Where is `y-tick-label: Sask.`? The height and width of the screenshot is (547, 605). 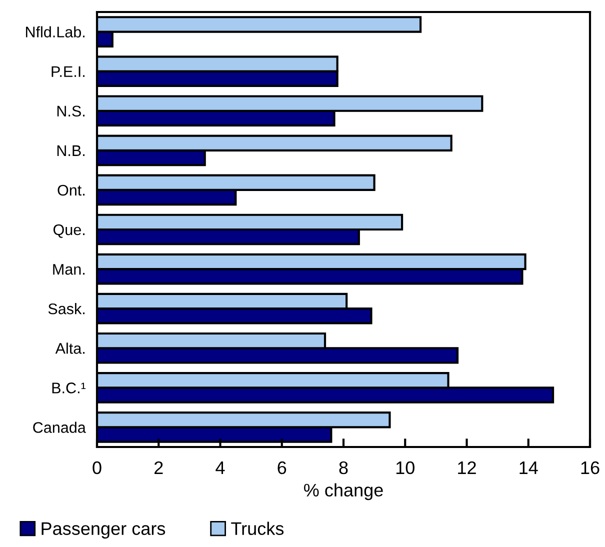
y-tick-label: Sask. is located at coordinates (66, 308).